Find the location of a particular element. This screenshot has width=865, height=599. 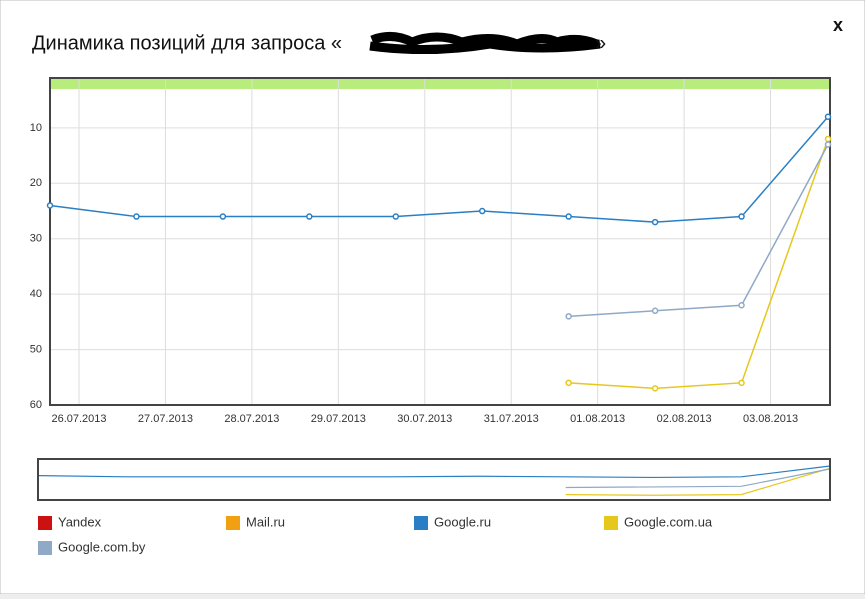

legend-label: Google.com.ua is located at coordinates (668, 521).